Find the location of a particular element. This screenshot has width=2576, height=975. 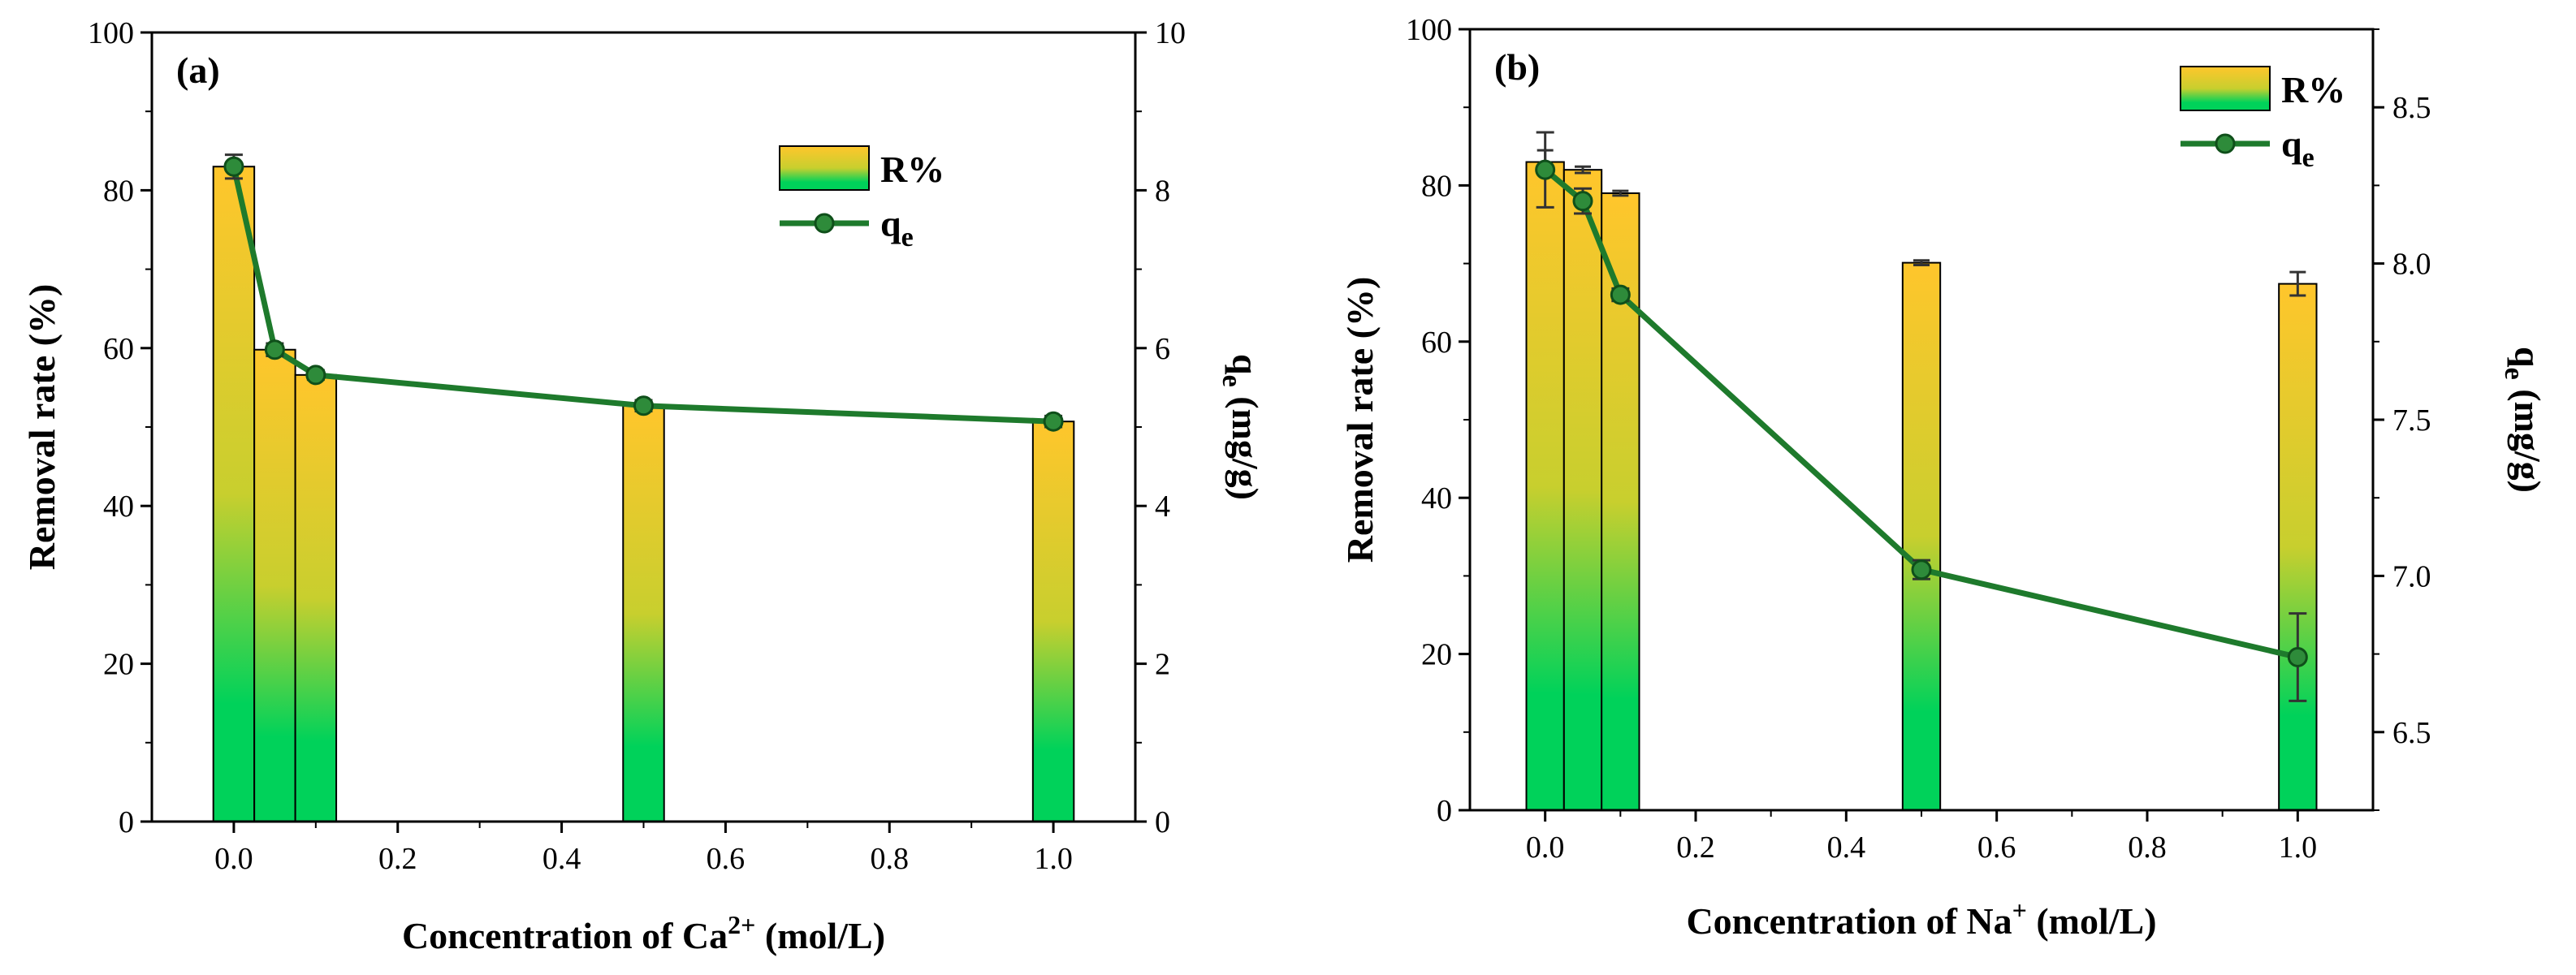

y2-tick-label: 6 is located at coordinates (1163, 349).